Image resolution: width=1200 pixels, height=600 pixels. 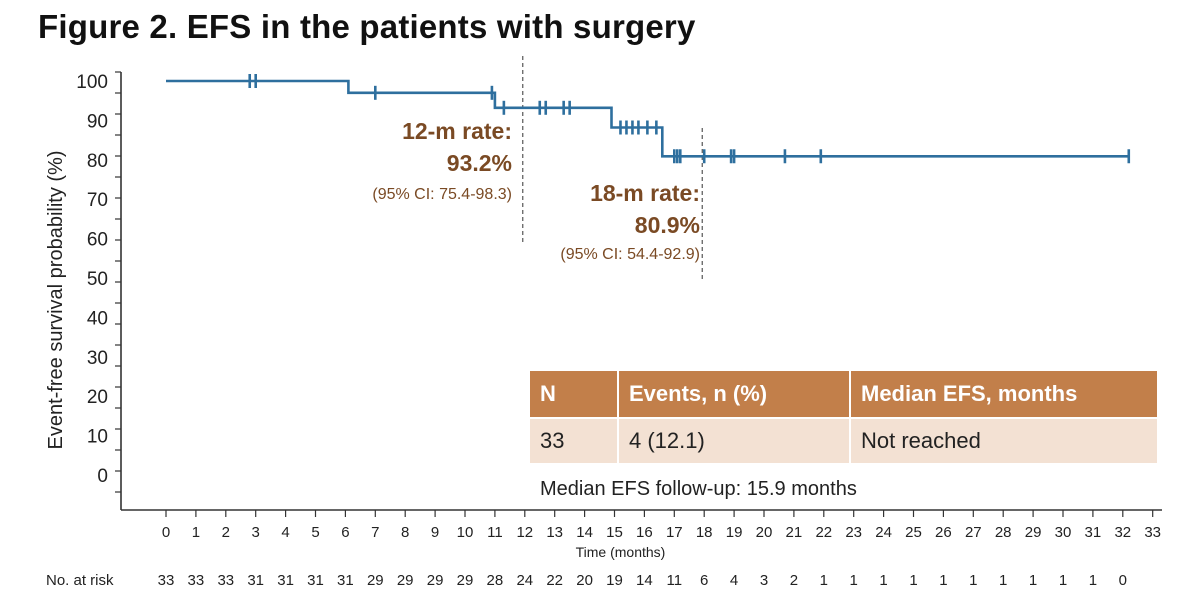 What do you see at coordinates (734, 394) in the screenshot?
I see `table-header: Events, n (%)` at bounding box center [734, 394].